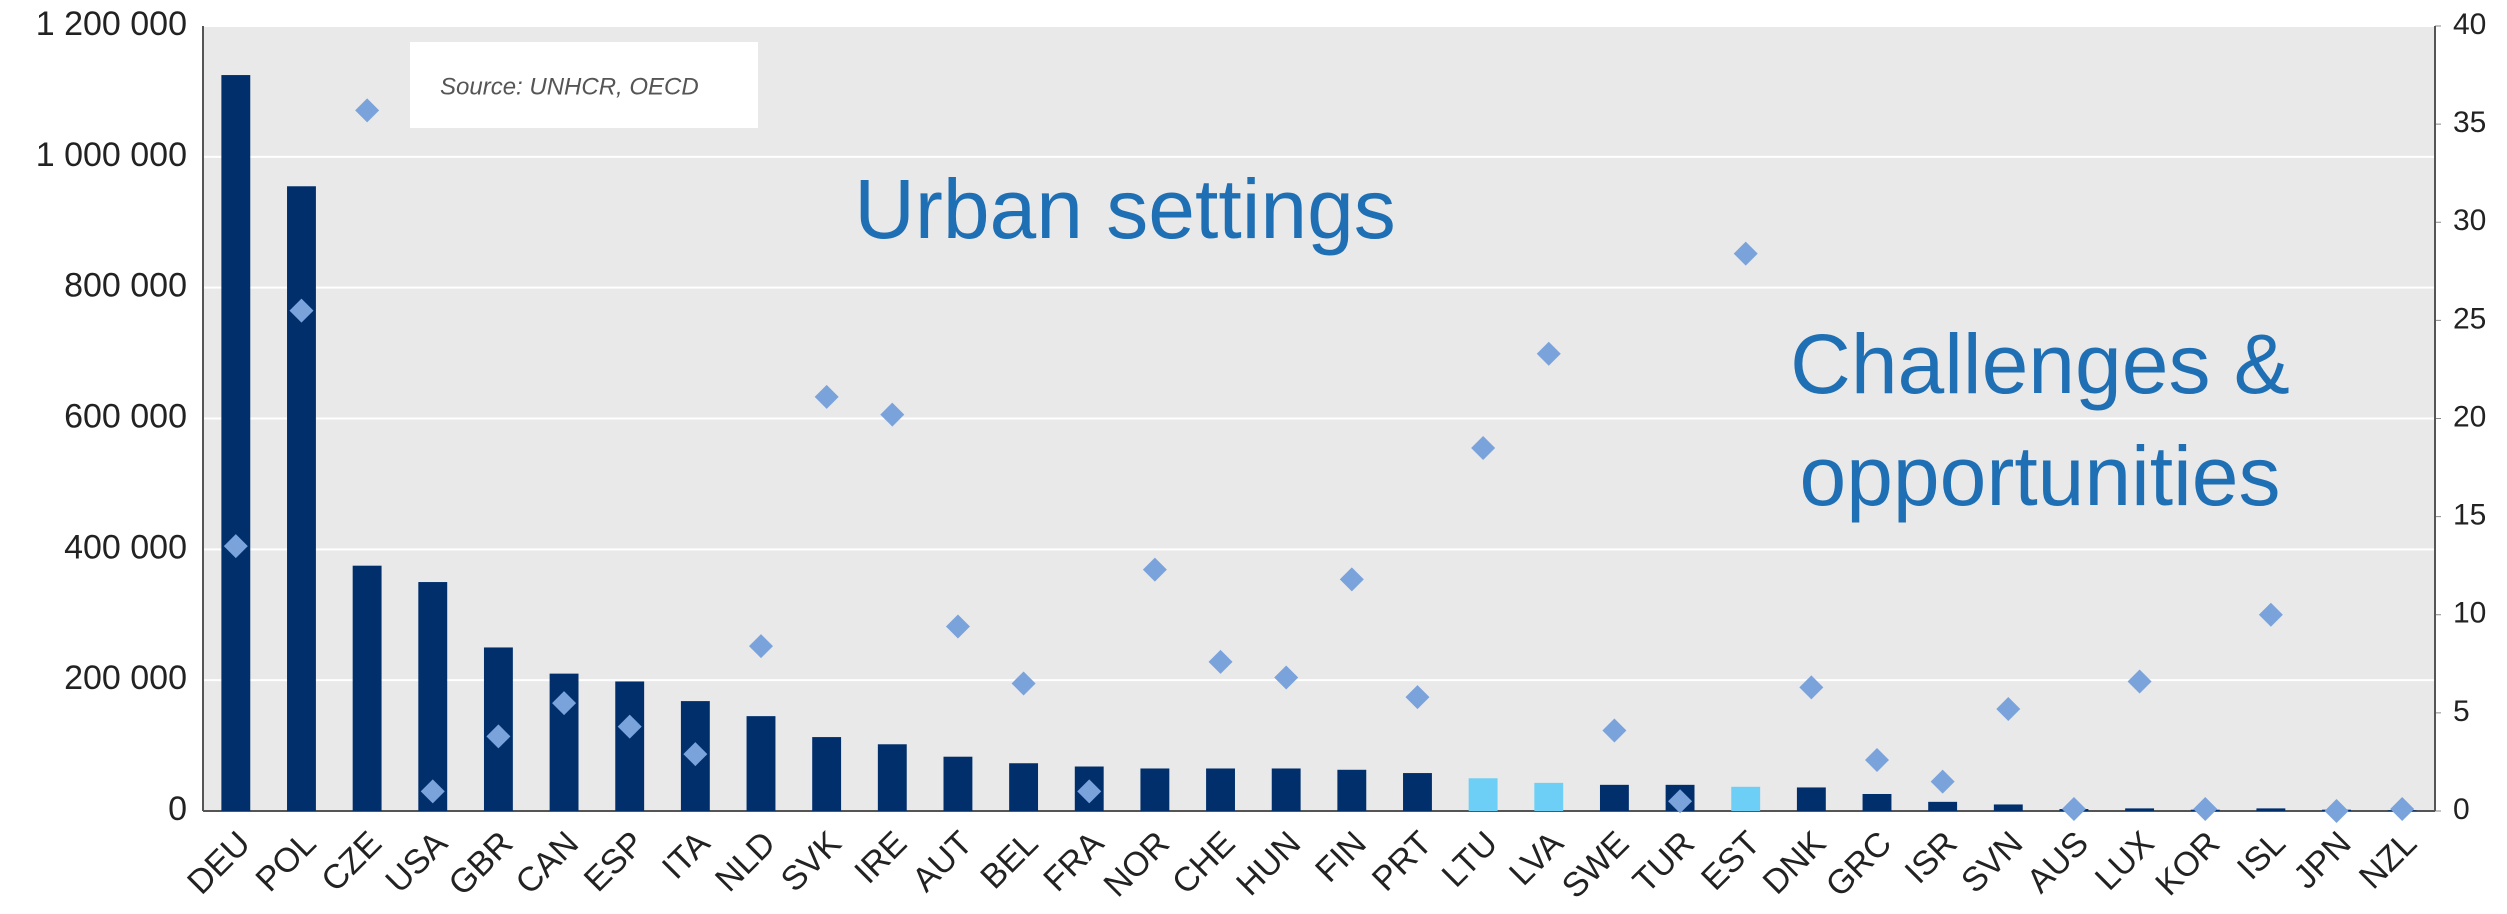 The width and height of the screenshot is (2507, 914). I want to click on y-tick-label: 400 000, so click(125, 547).